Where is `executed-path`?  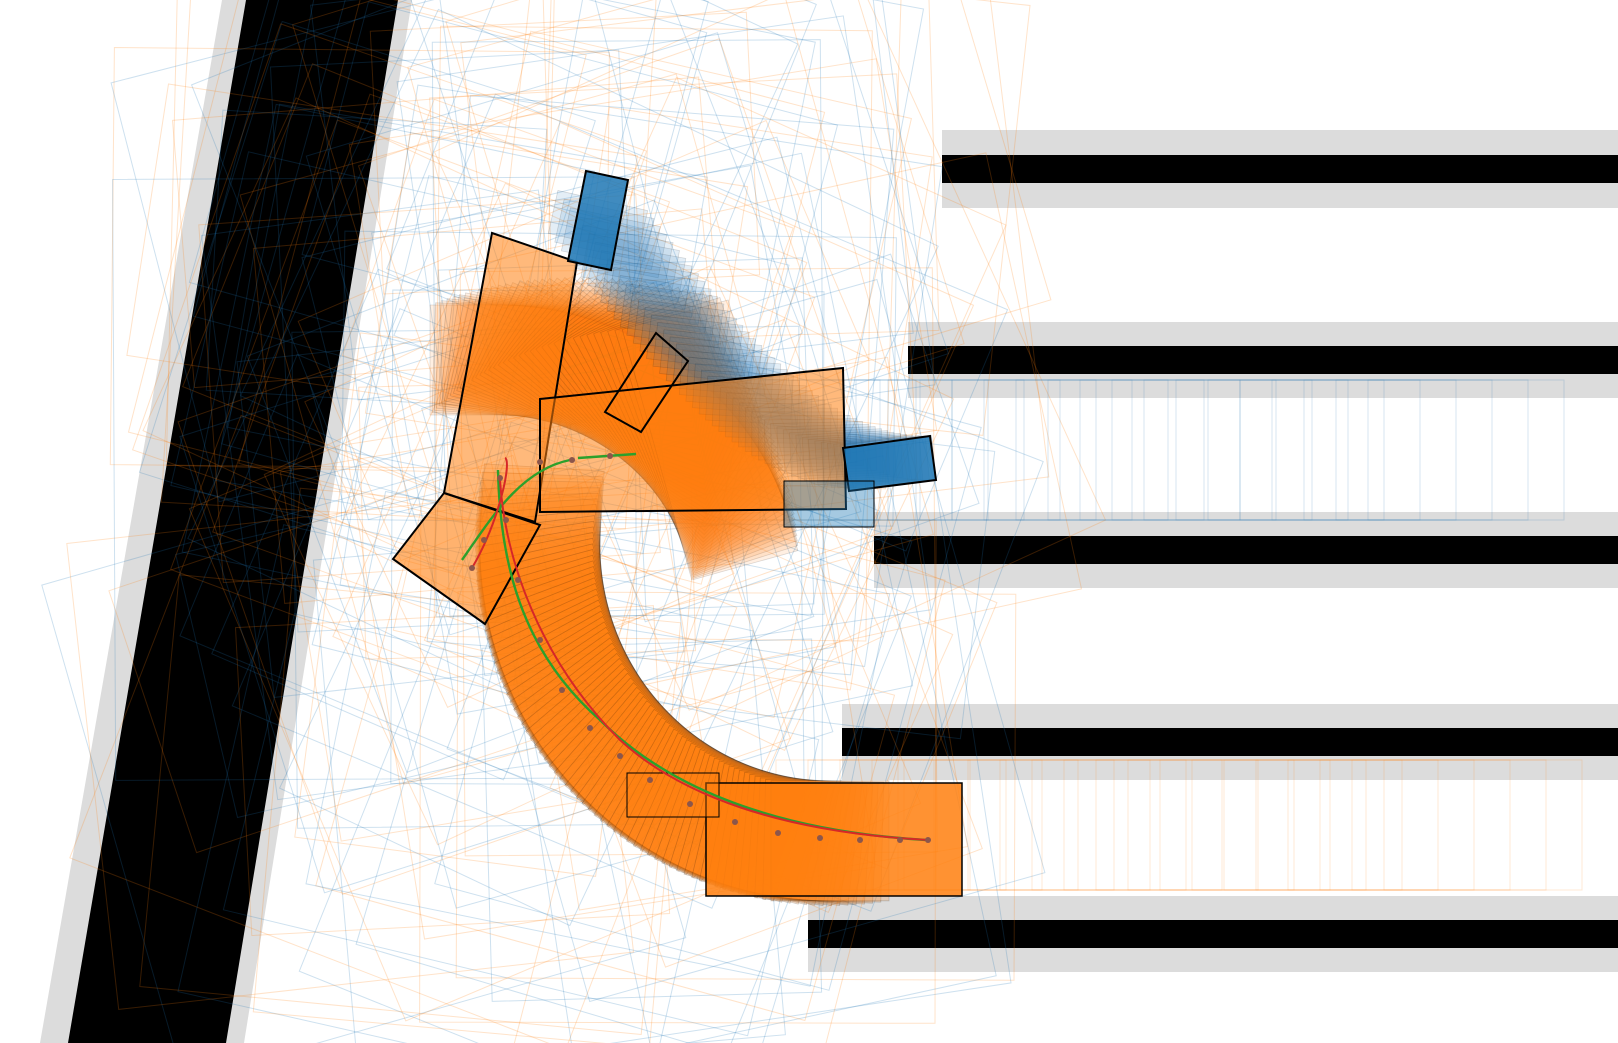 executed-path is located at coordinates (700, 649).